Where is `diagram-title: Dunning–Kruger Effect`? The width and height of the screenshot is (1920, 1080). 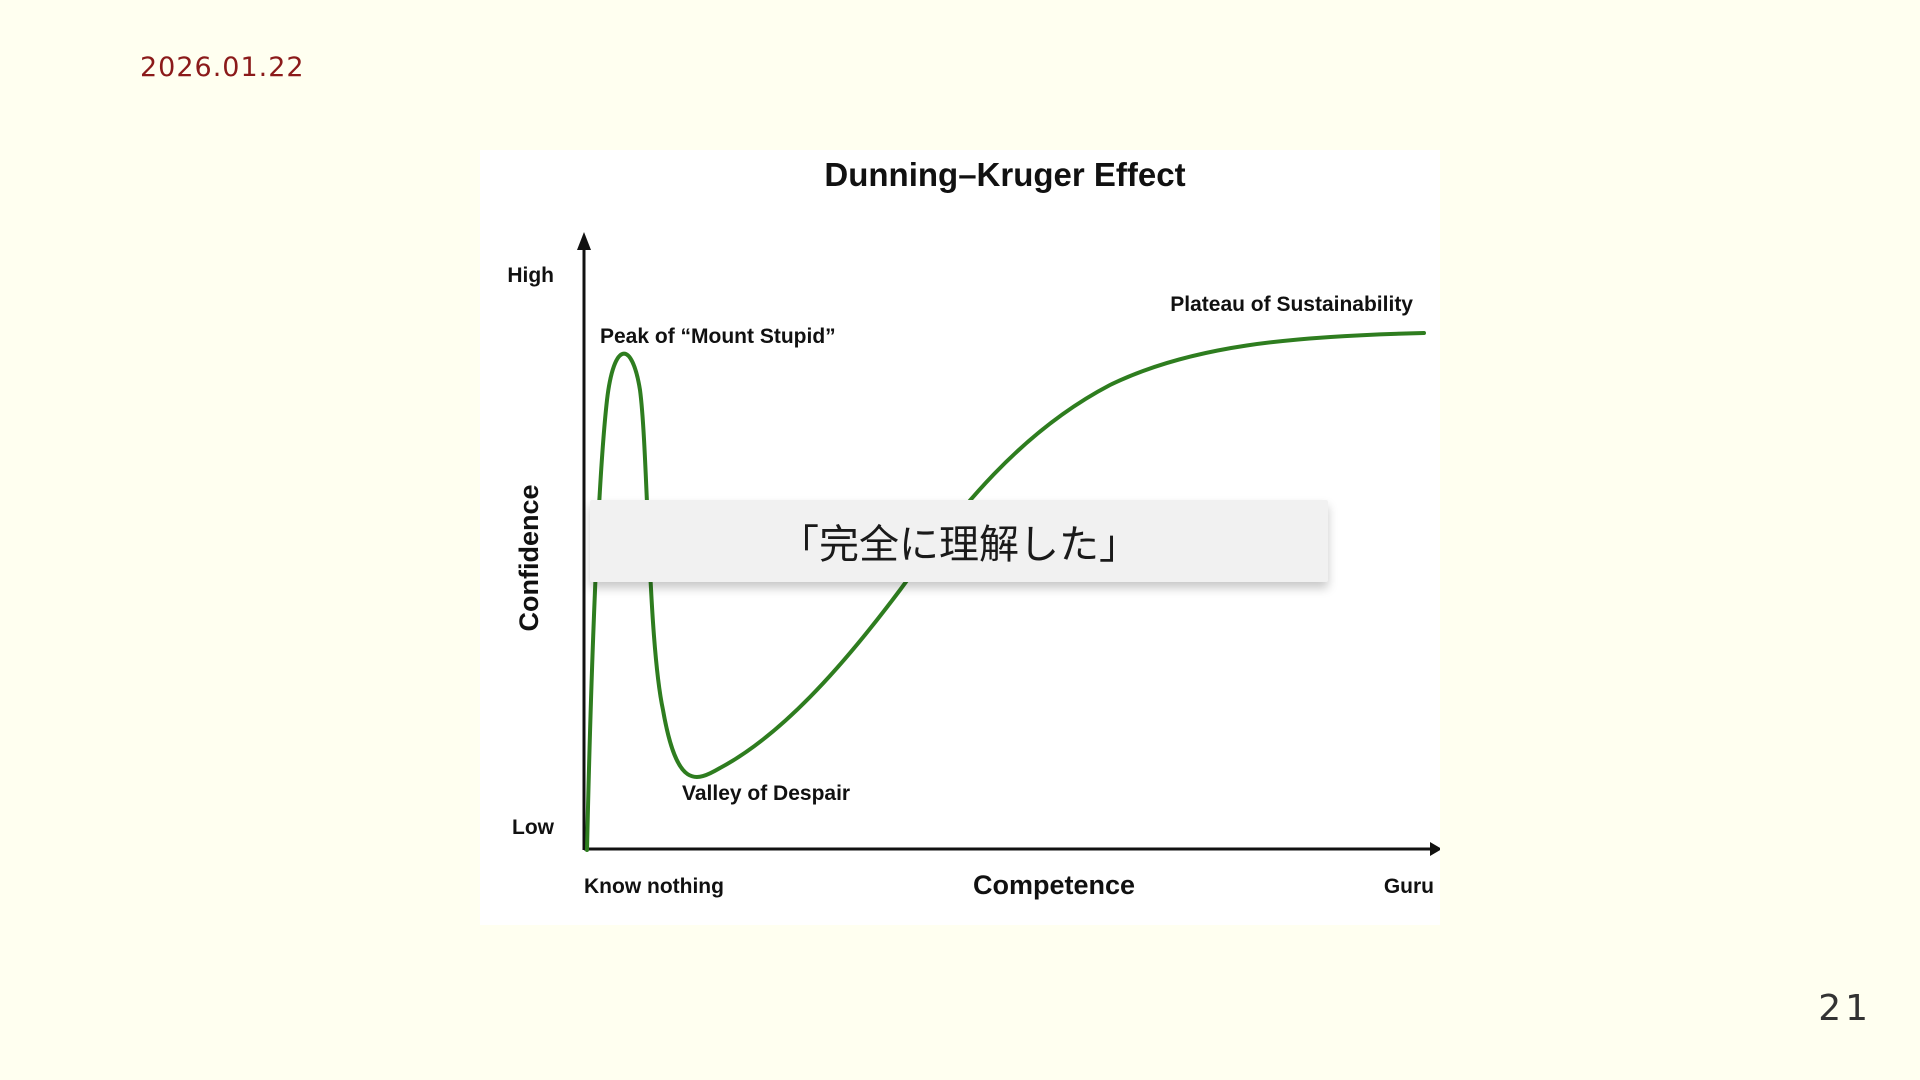
diagram-title: Dunning–Kruger Effect is located at coordinates (1004, 174).